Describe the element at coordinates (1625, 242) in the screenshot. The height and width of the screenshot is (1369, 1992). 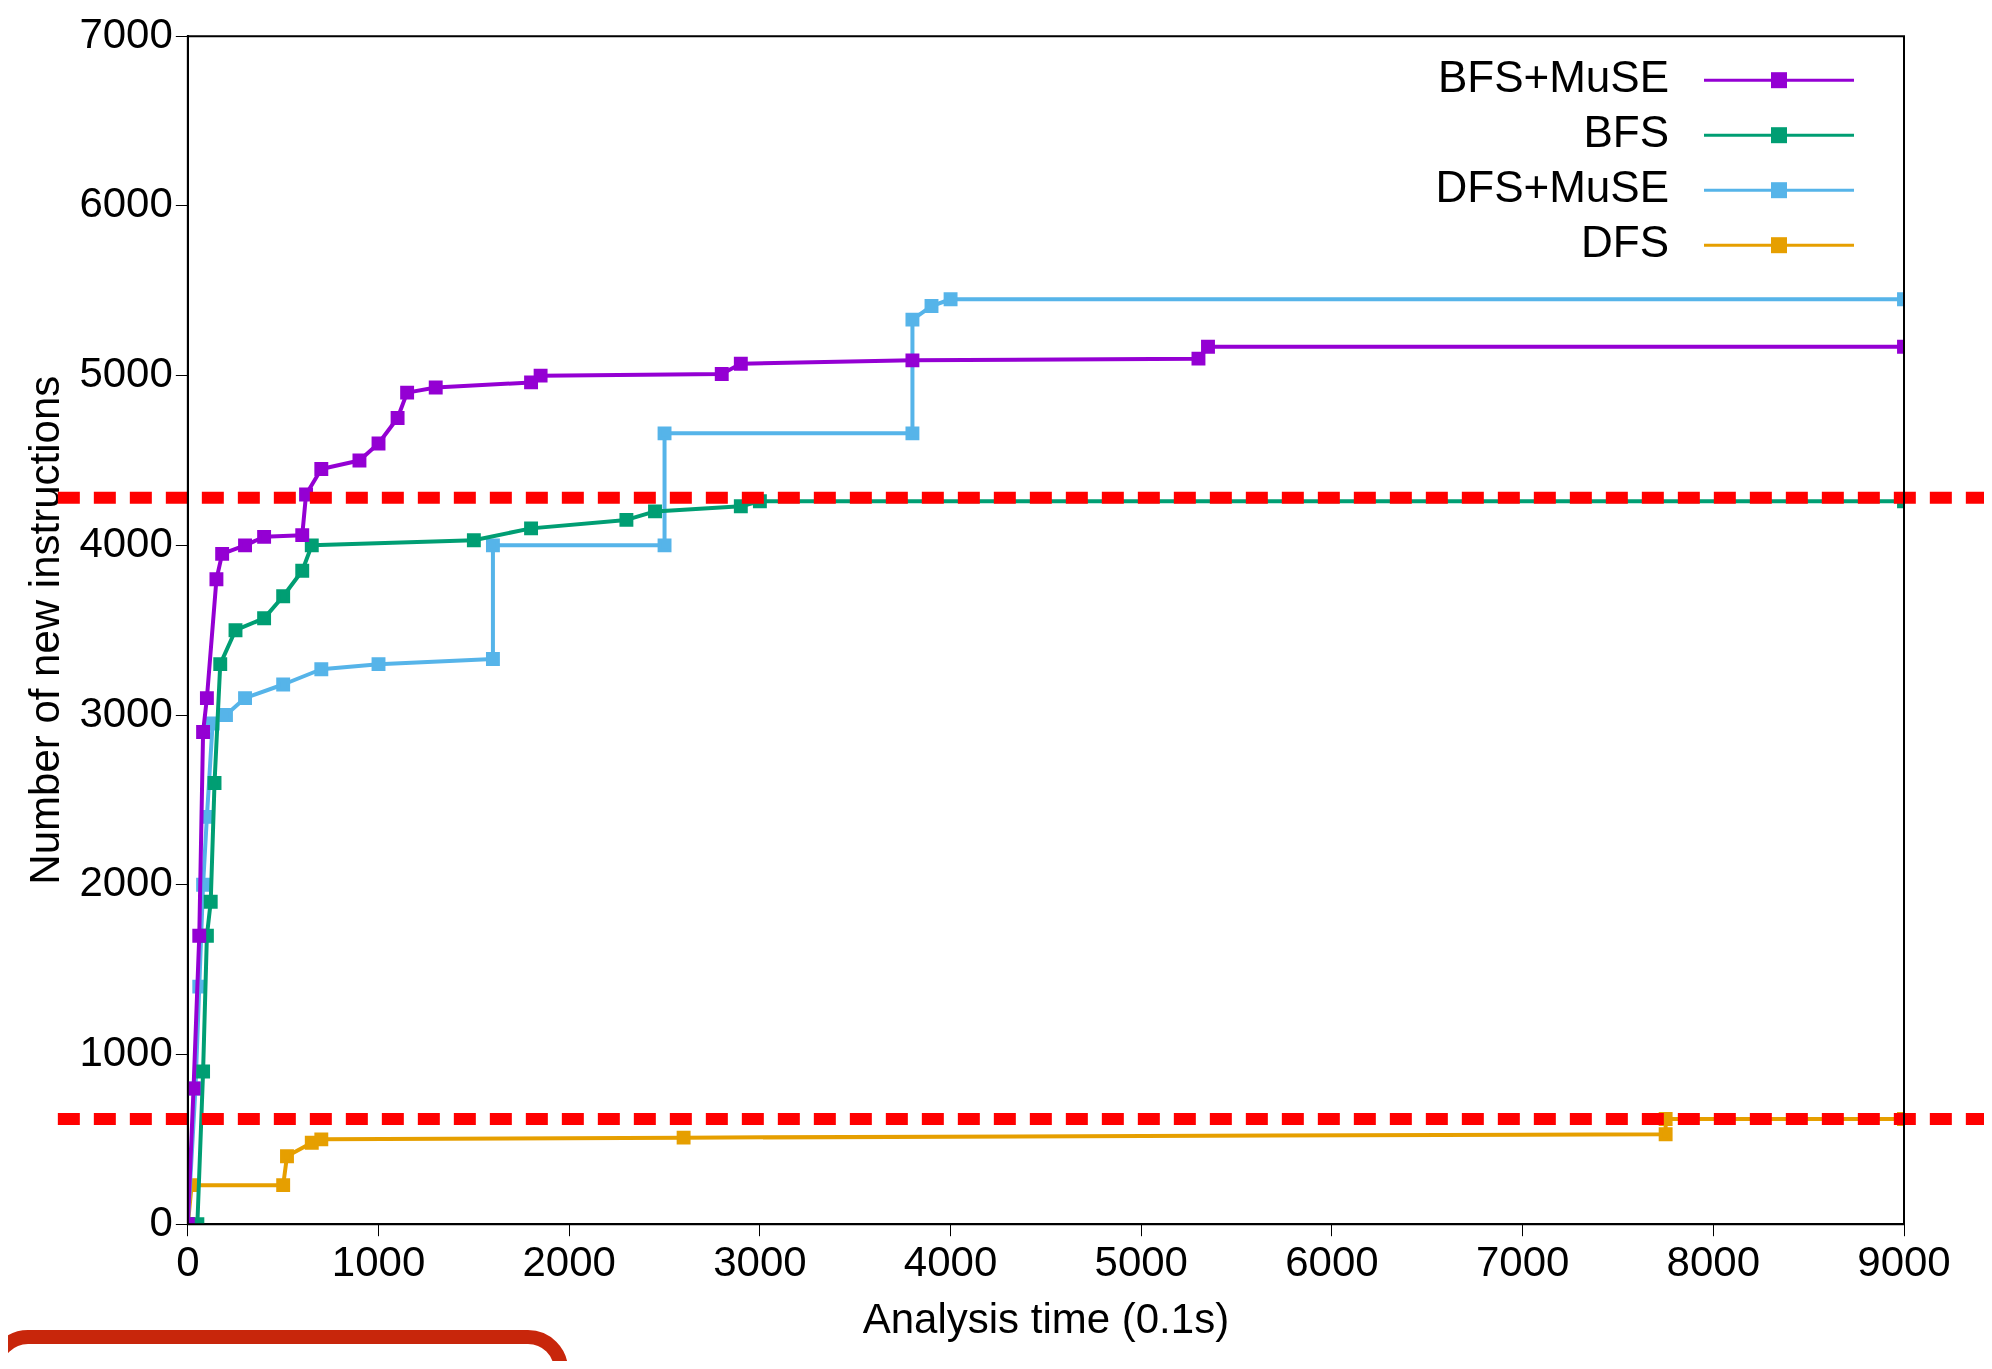
I see `legend-label: DFS` at that location.